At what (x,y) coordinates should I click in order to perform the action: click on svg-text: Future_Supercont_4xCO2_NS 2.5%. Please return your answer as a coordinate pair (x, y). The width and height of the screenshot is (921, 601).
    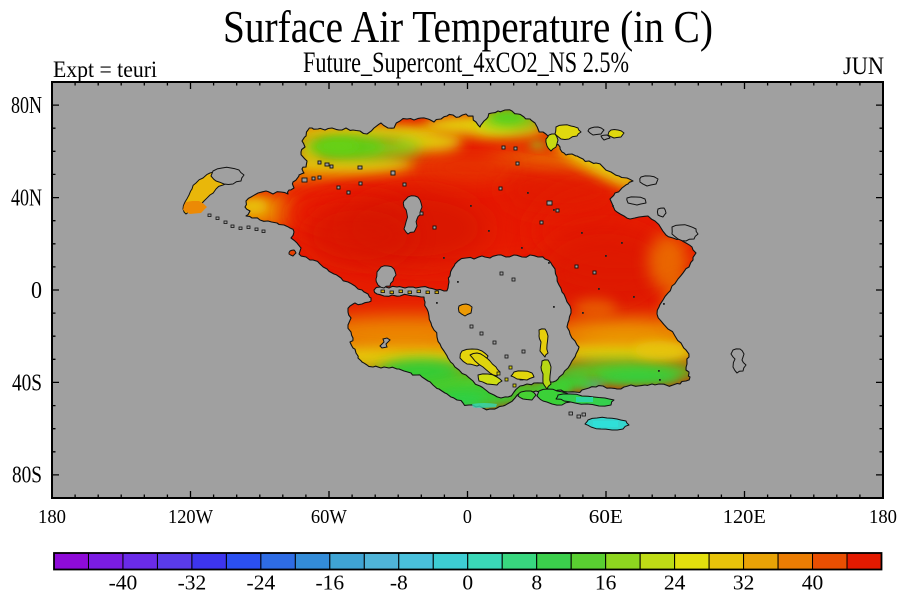
    Looking at the image, I should click on (466, 62).